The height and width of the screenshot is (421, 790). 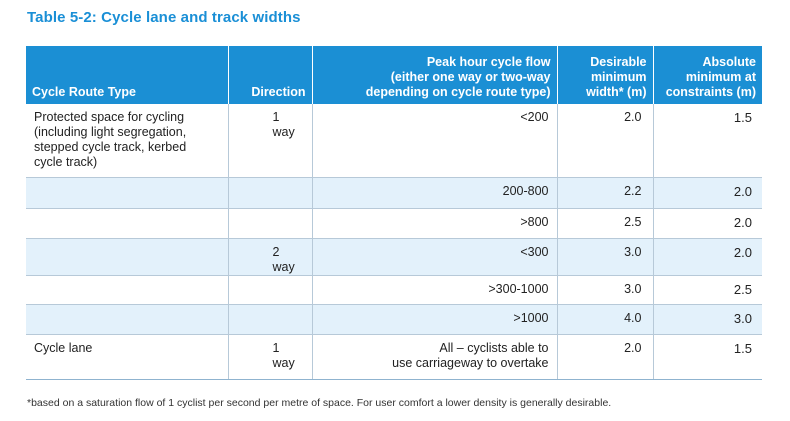 I want to click on header-desirable-line1: Desirable, so click(x=618, y=62).